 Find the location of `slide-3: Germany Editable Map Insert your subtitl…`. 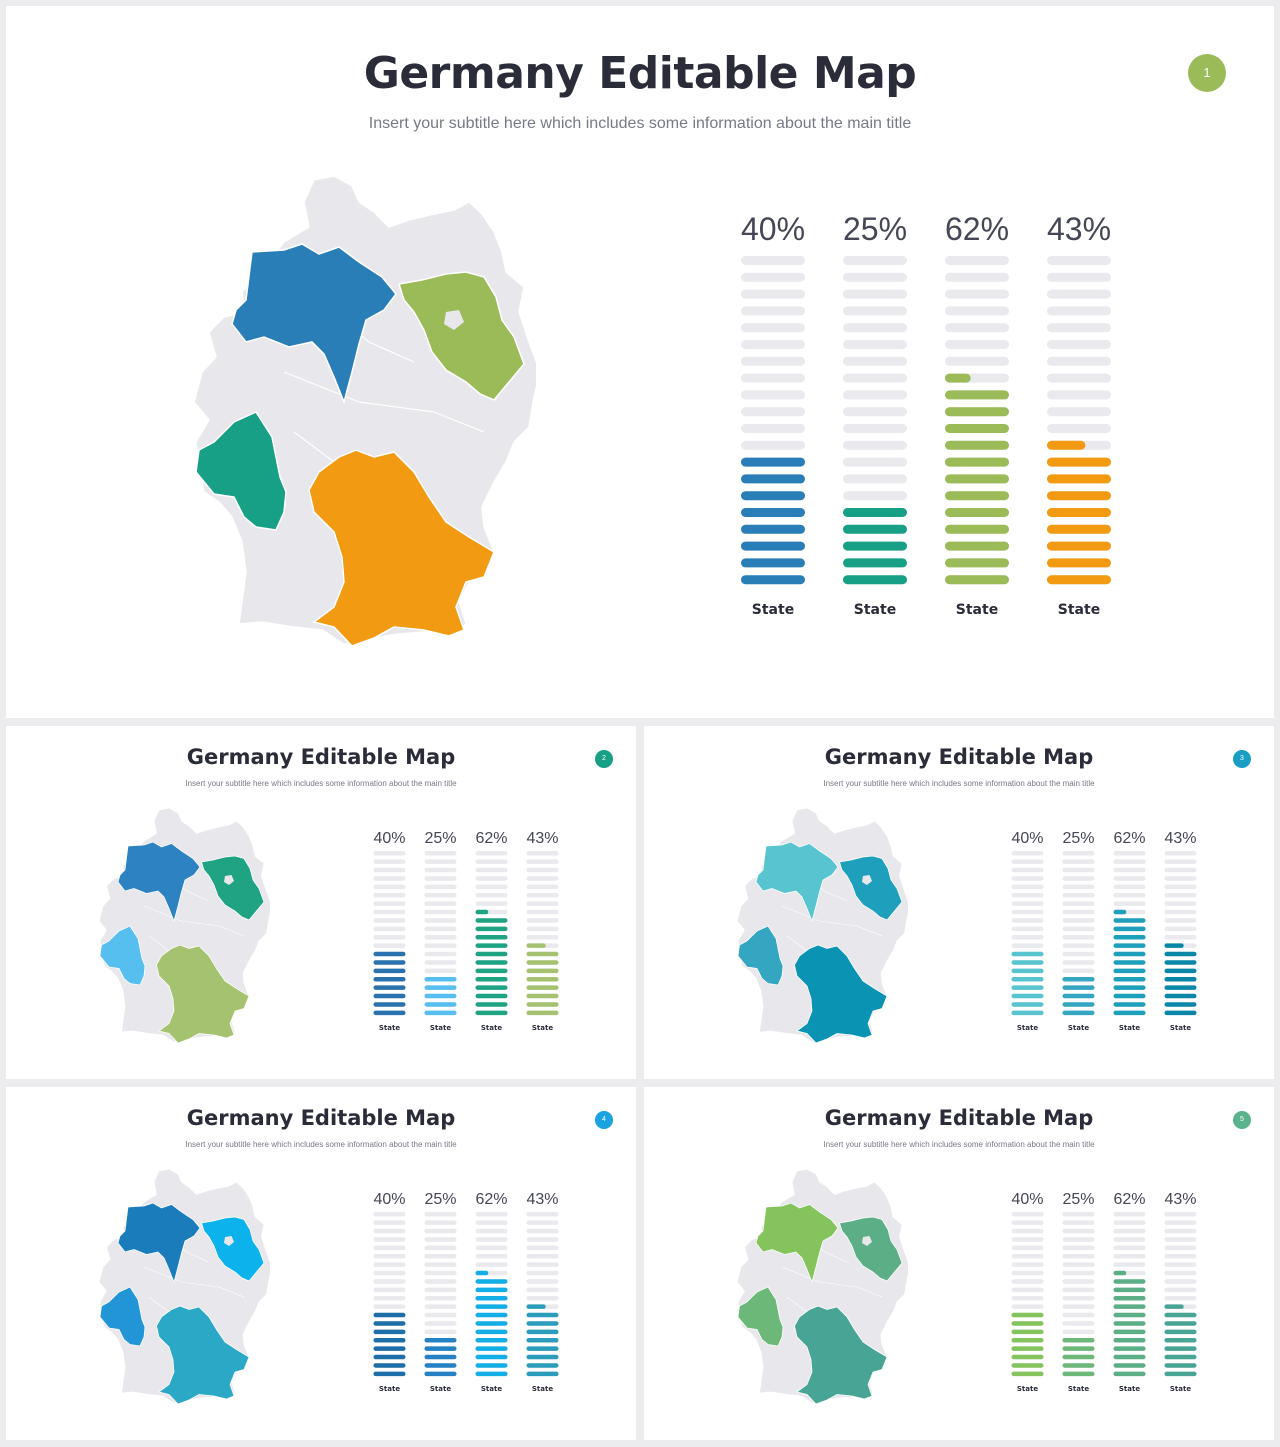

slide-3: Germany Editable Map Insert your subtitl… is located at coordinates (959, 902).